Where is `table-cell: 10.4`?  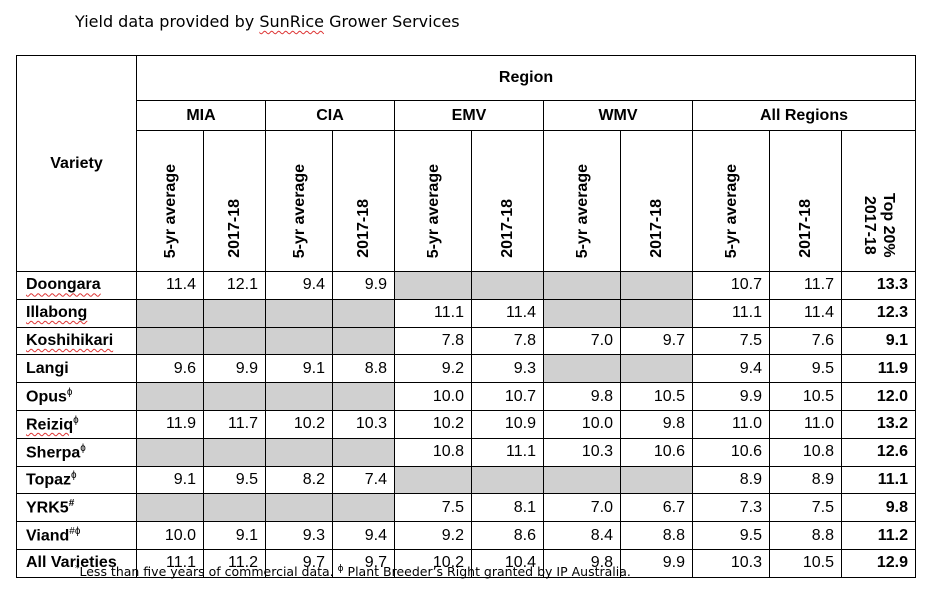 table-cell: 10.4 is located at coordinates (507, 563).